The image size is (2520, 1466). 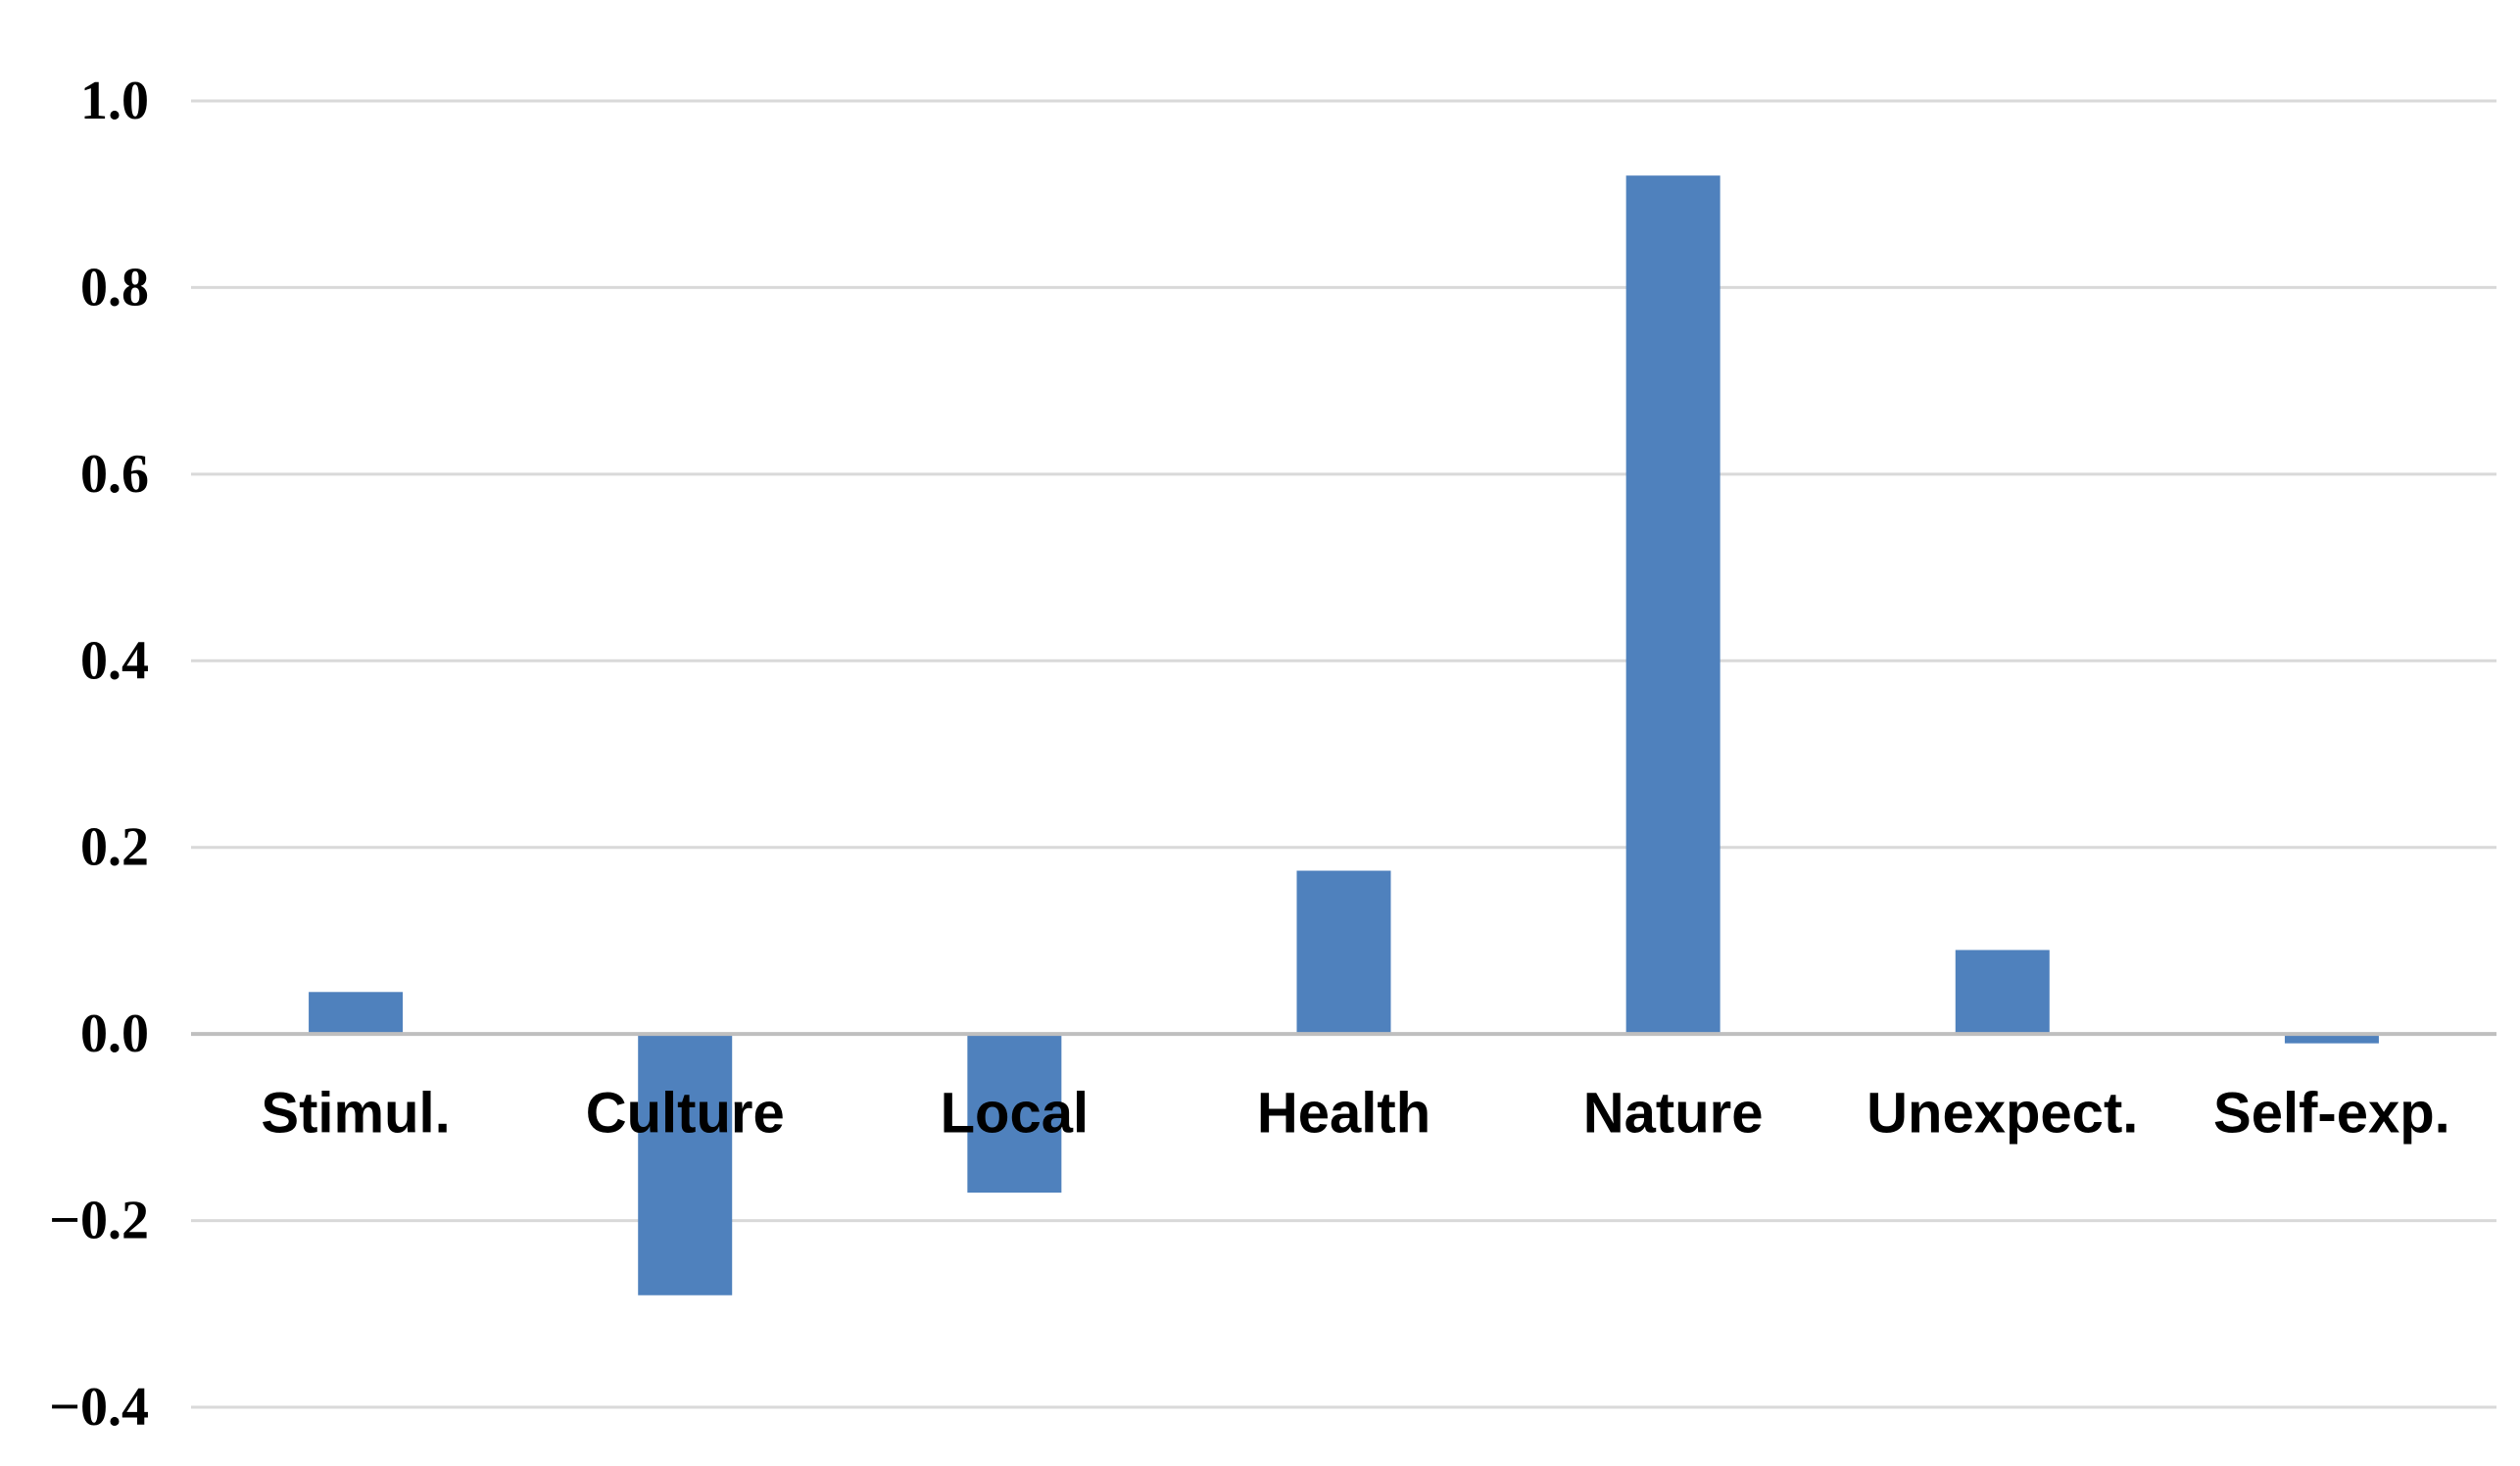 I want to click on x-tick-label: Local, so click(x=1015, y=1114).